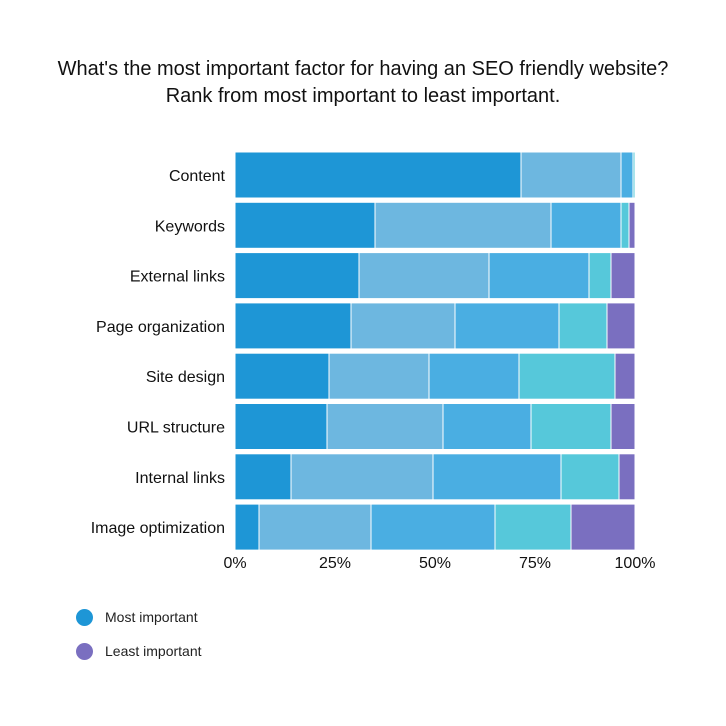 The width and height of the screenshot is (726, 726). What do you see at coordinates (158, 528) in the screenshot?
I see `category-label-image-optimization: Image optimization` at bounding box center [158, 528].